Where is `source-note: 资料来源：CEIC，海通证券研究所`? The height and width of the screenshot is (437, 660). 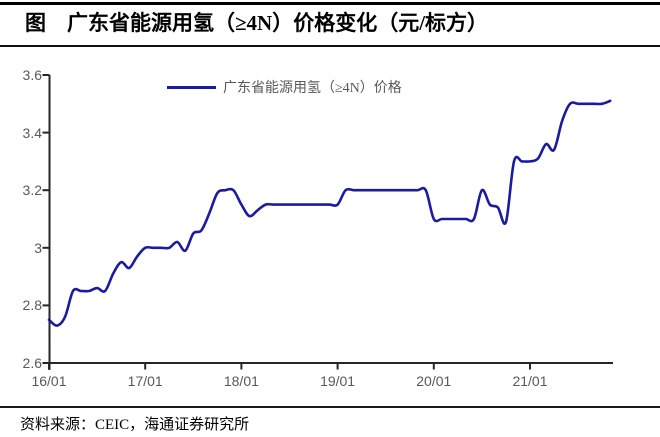
source-note: 资料来源：CEIC，海通证券研究所 is located at coordinates (135, 425).